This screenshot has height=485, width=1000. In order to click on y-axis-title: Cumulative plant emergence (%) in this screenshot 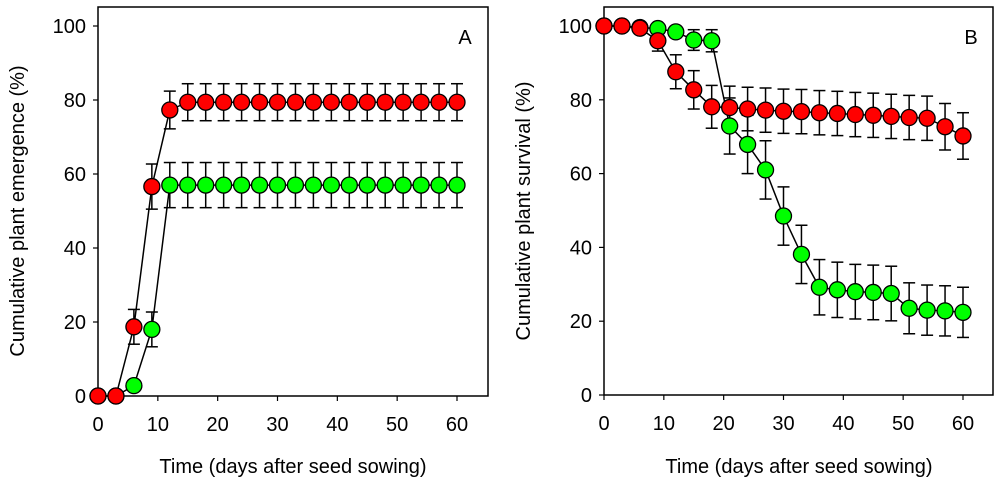, I will do `click(18, 210)`.